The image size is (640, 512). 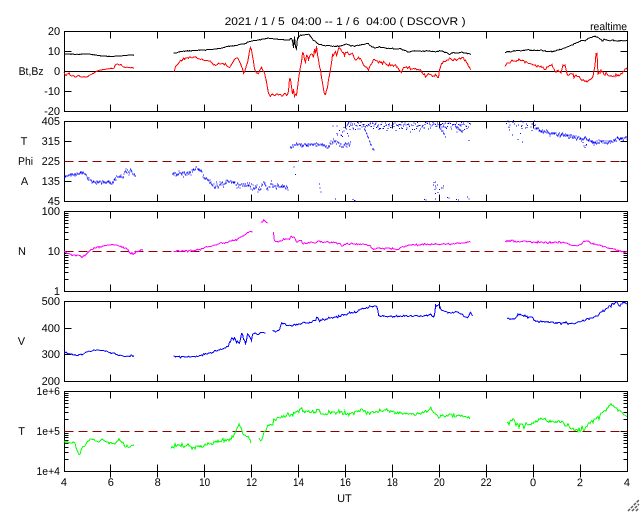 What do you see at coordinates (51, 182) in the screenshot?
I see `svg-text: 135` at bounding box center [51, 182].